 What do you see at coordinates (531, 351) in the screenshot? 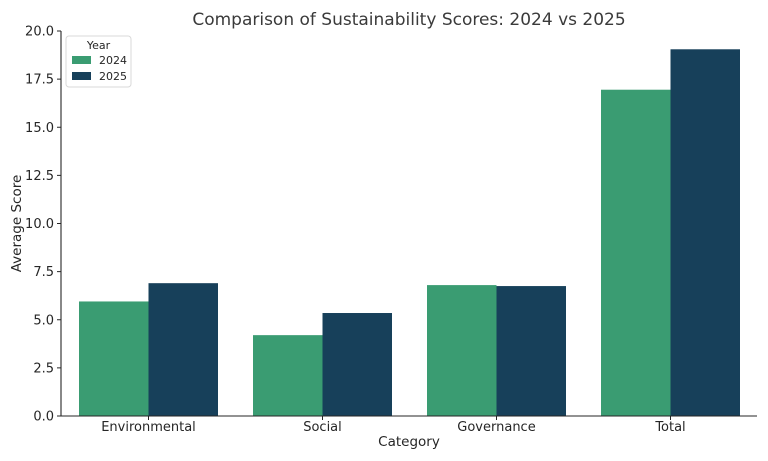
I see `bar-2025-governance` at bounding box center [531, 351].